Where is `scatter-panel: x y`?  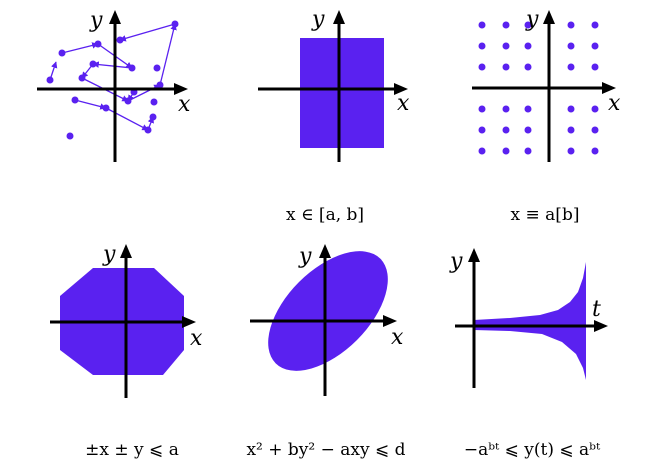 scatter-panel: x y is located at coordinates (114, 85).